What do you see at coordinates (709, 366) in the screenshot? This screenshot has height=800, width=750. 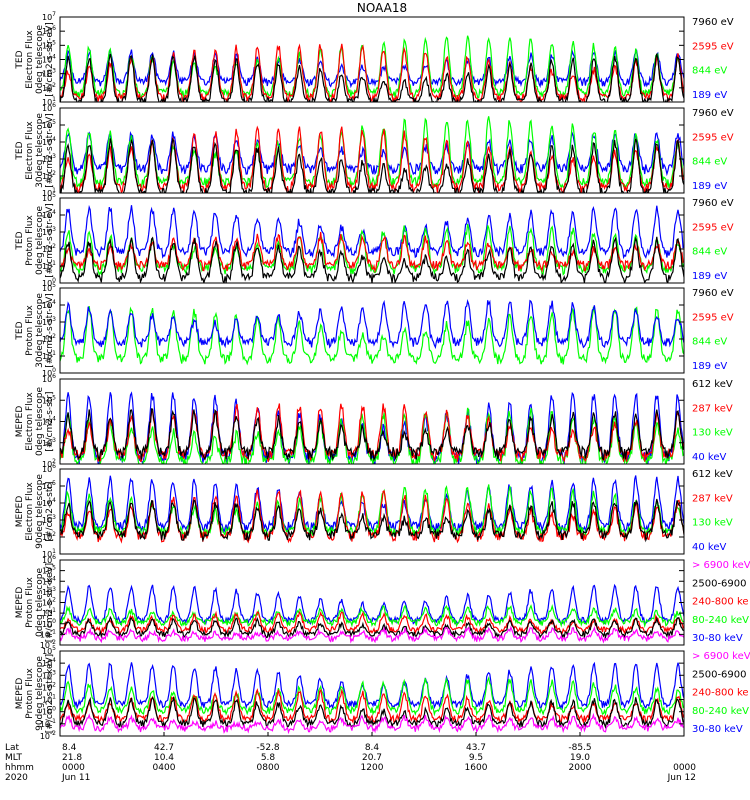 I see `legend-ted-p-30-3: 189 eV` at bounding box center [709, 366].